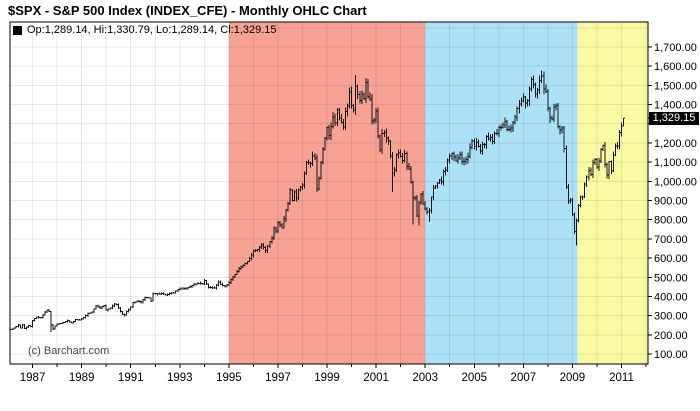 Image resolution: width=700 pixels, height=411 pixels. I want to click on legend-marker-icon, so click(17, 30).